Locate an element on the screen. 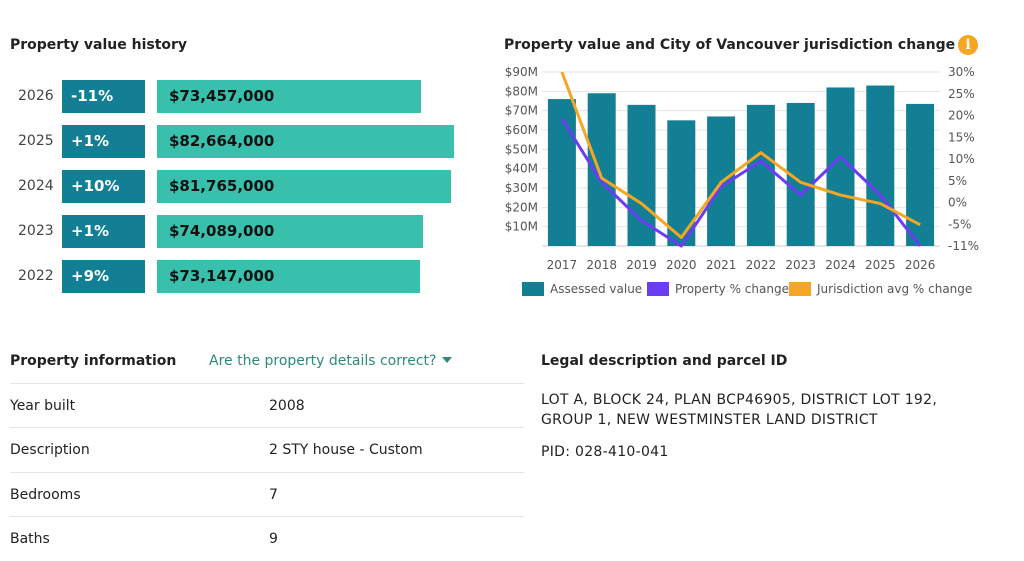 This screenshot has width=1024, height=561. history-year: 2023 is located at coordinates (36, 231).